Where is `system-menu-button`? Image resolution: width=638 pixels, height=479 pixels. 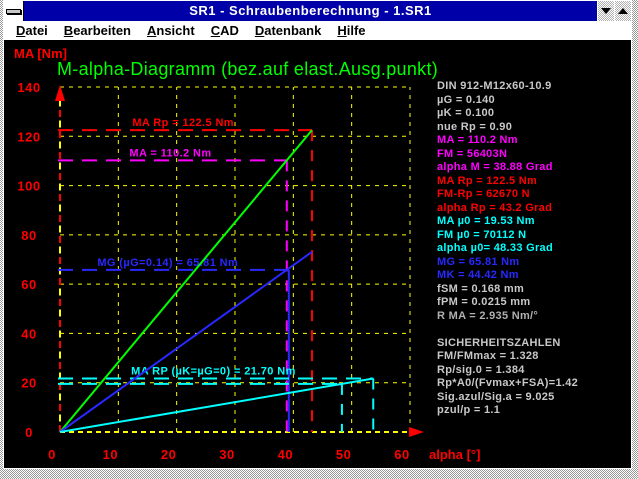
system-menu-button is located at coordinates (14, 11).